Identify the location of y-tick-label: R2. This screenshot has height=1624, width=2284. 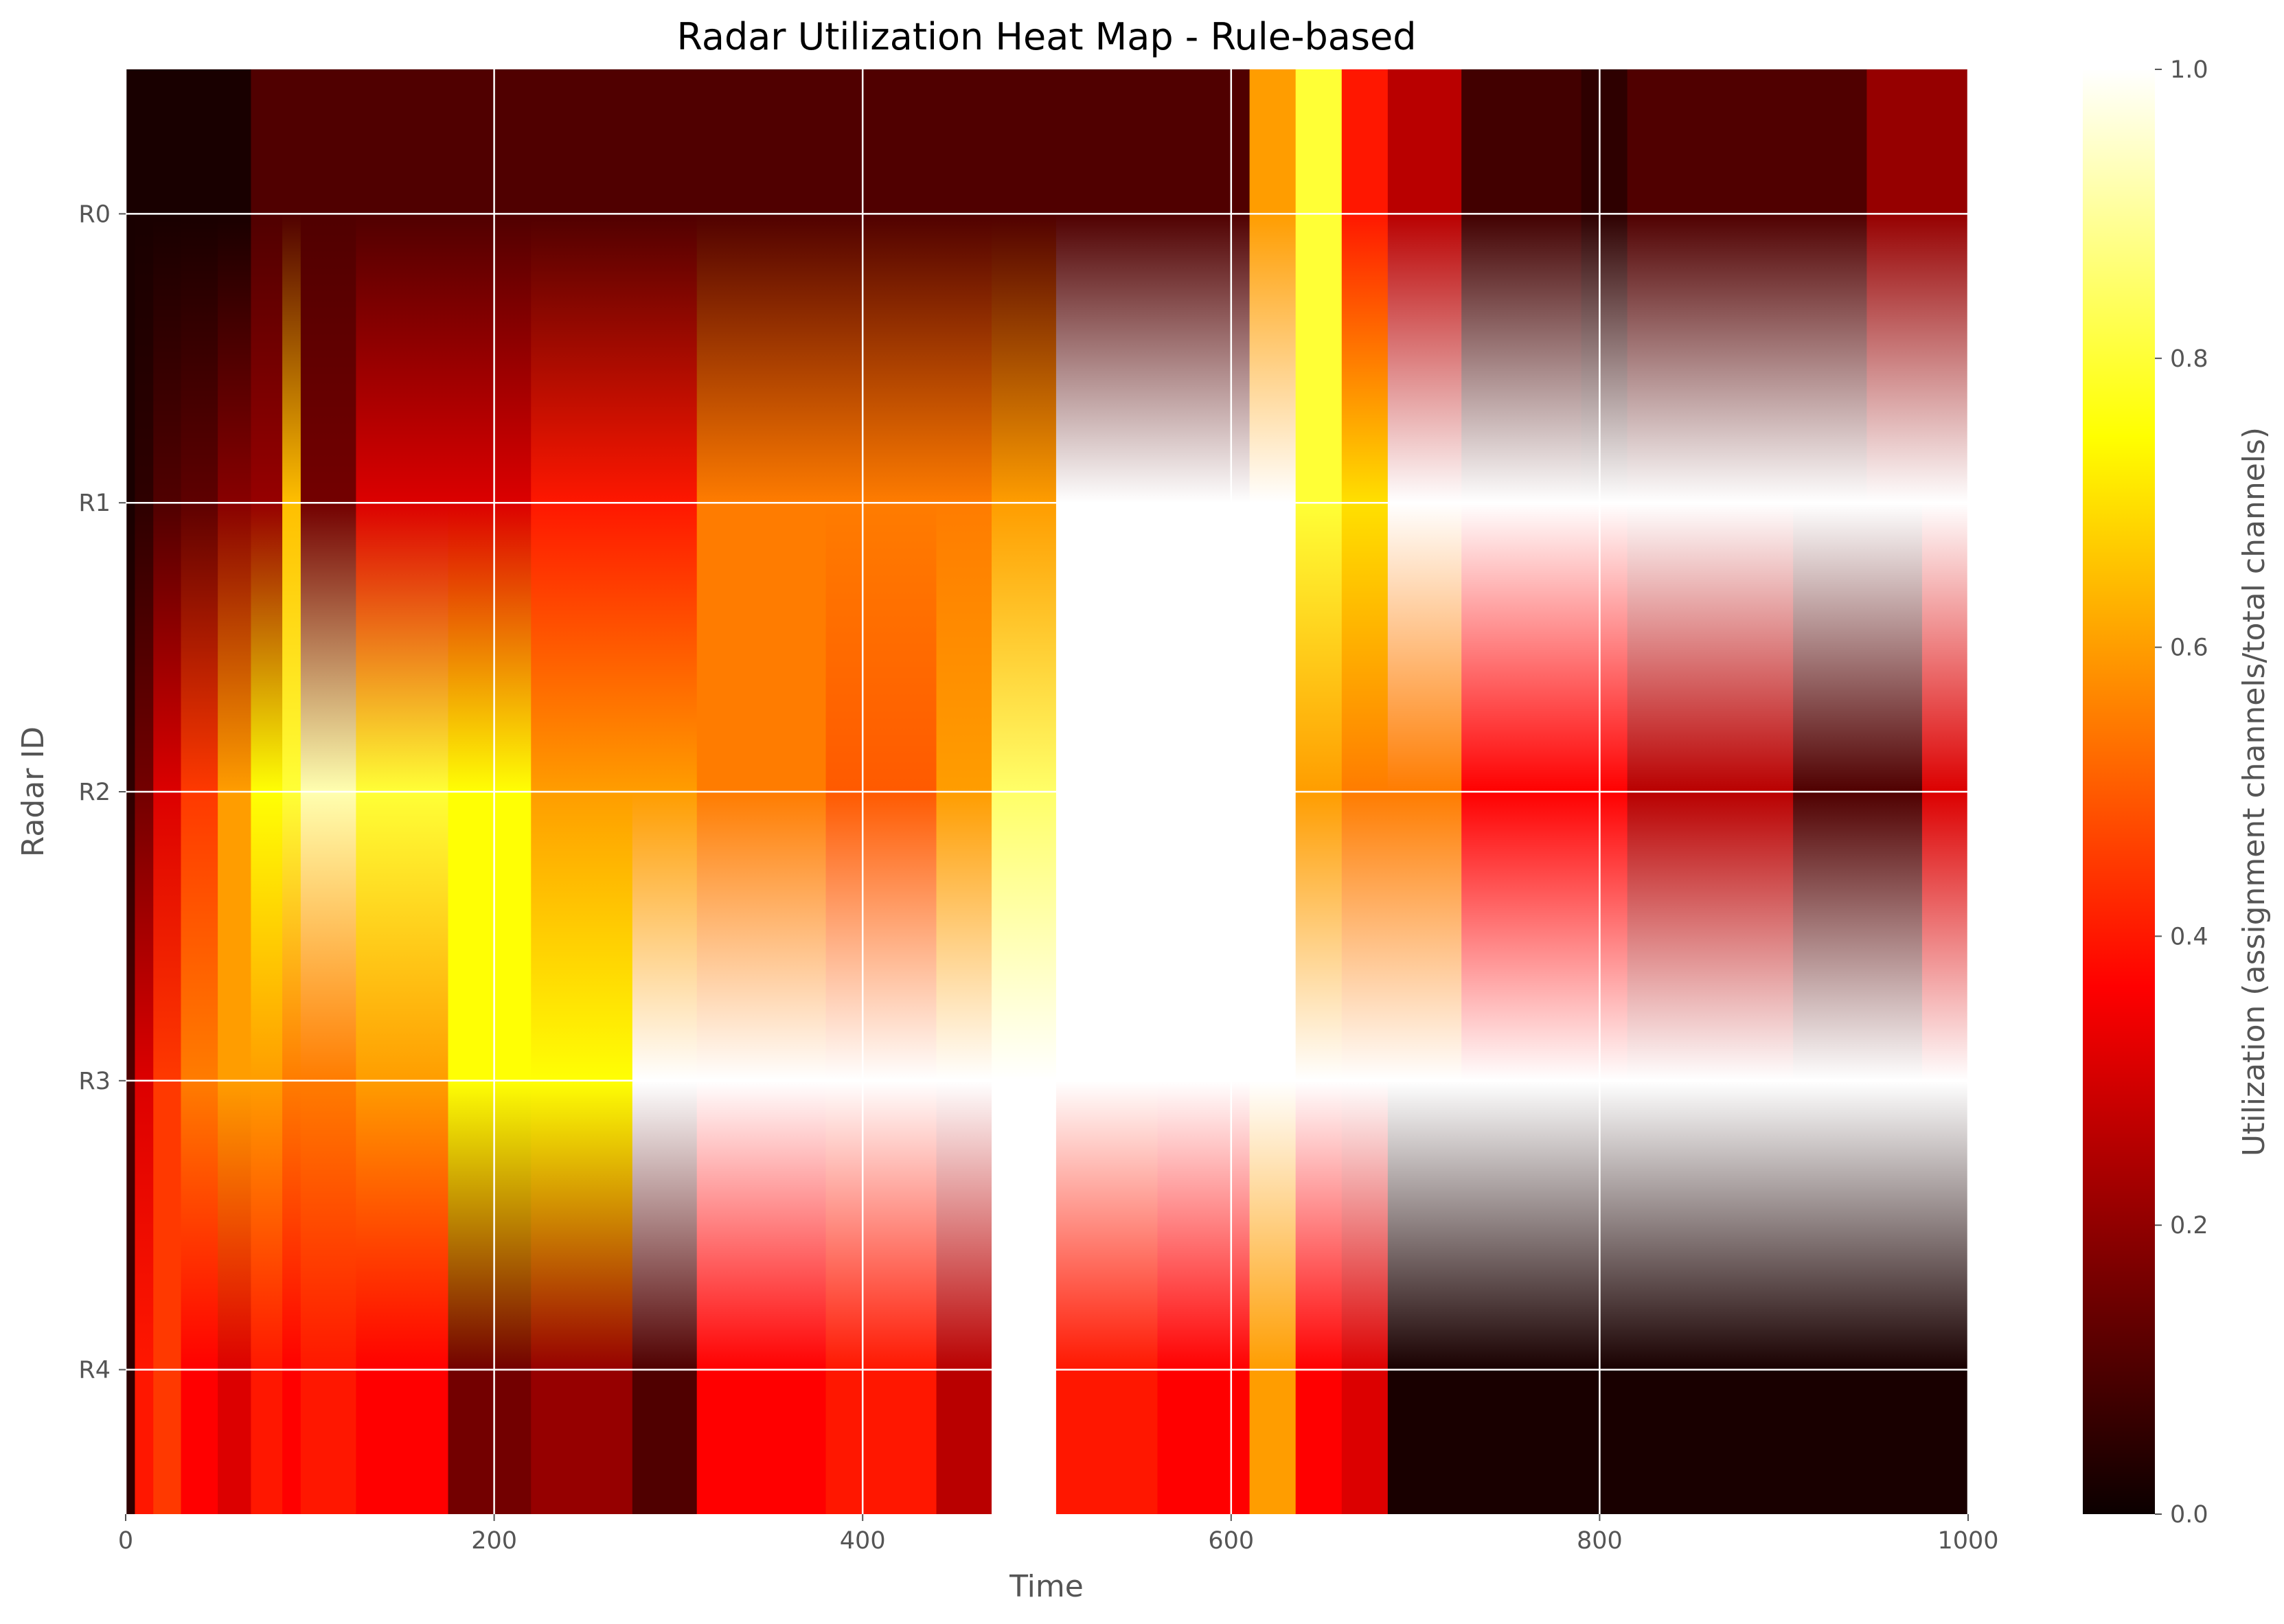
(94, 792).